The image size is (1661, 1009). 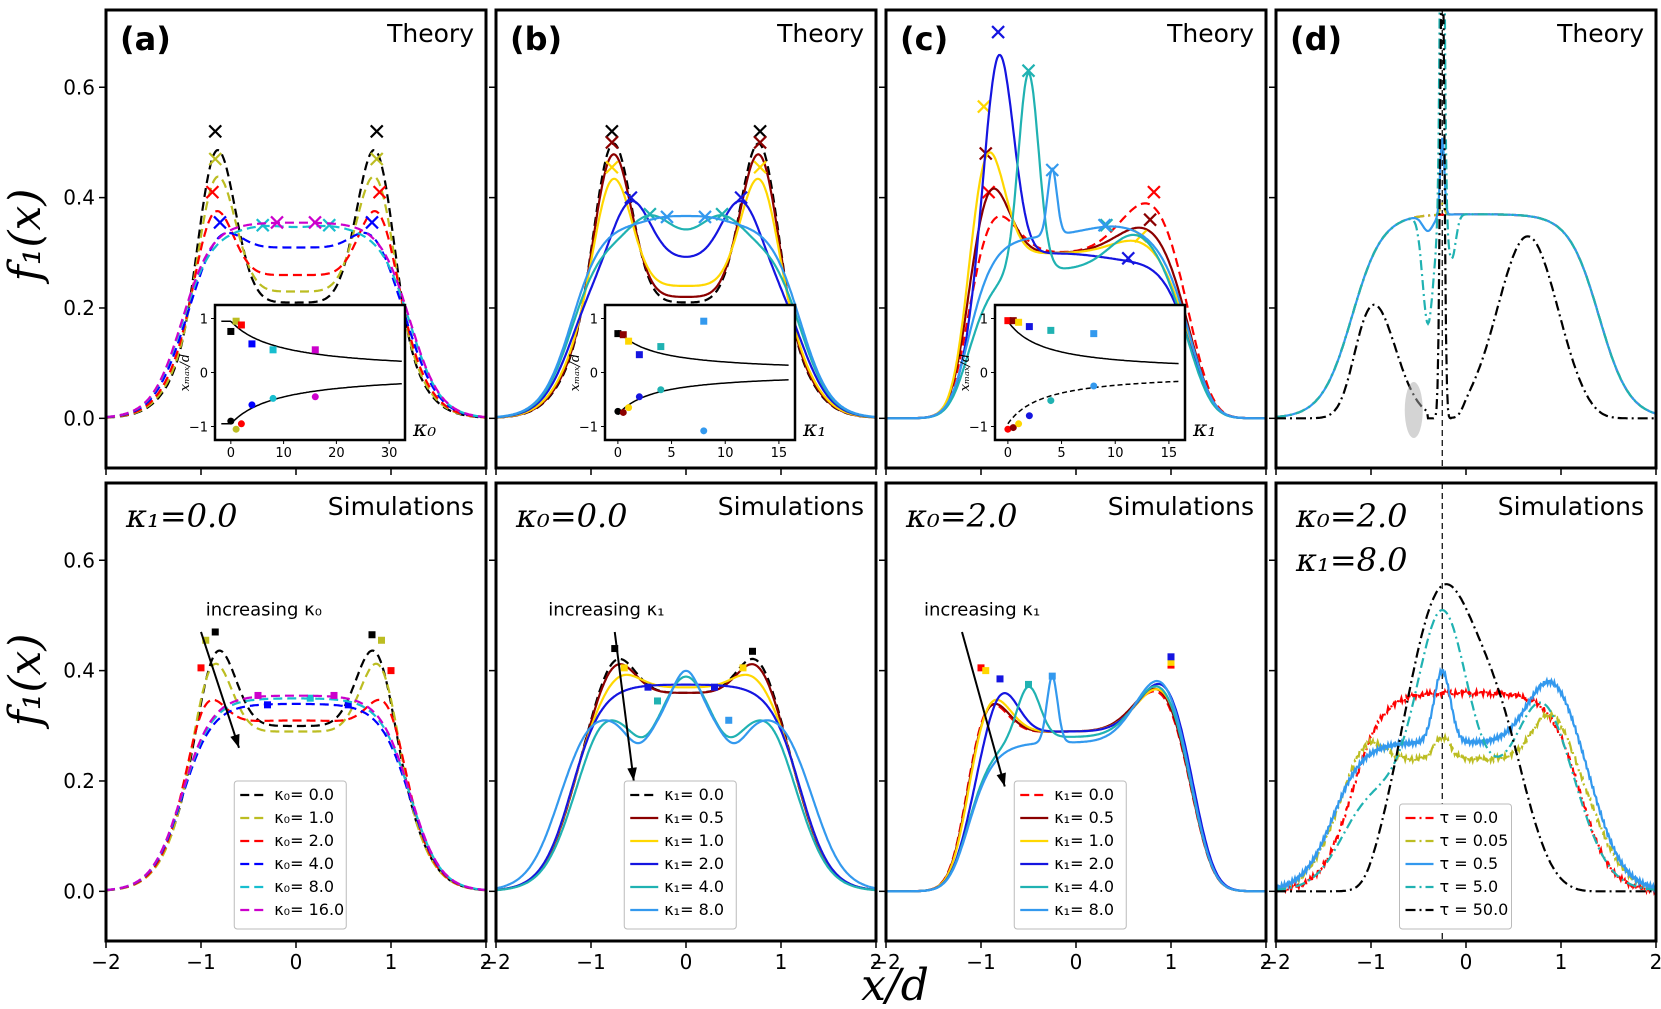 What do you see at coordinates (424, 429) in the screenshot?
I see `inset-x-label: κ₀` at bounding box center [424, 429].